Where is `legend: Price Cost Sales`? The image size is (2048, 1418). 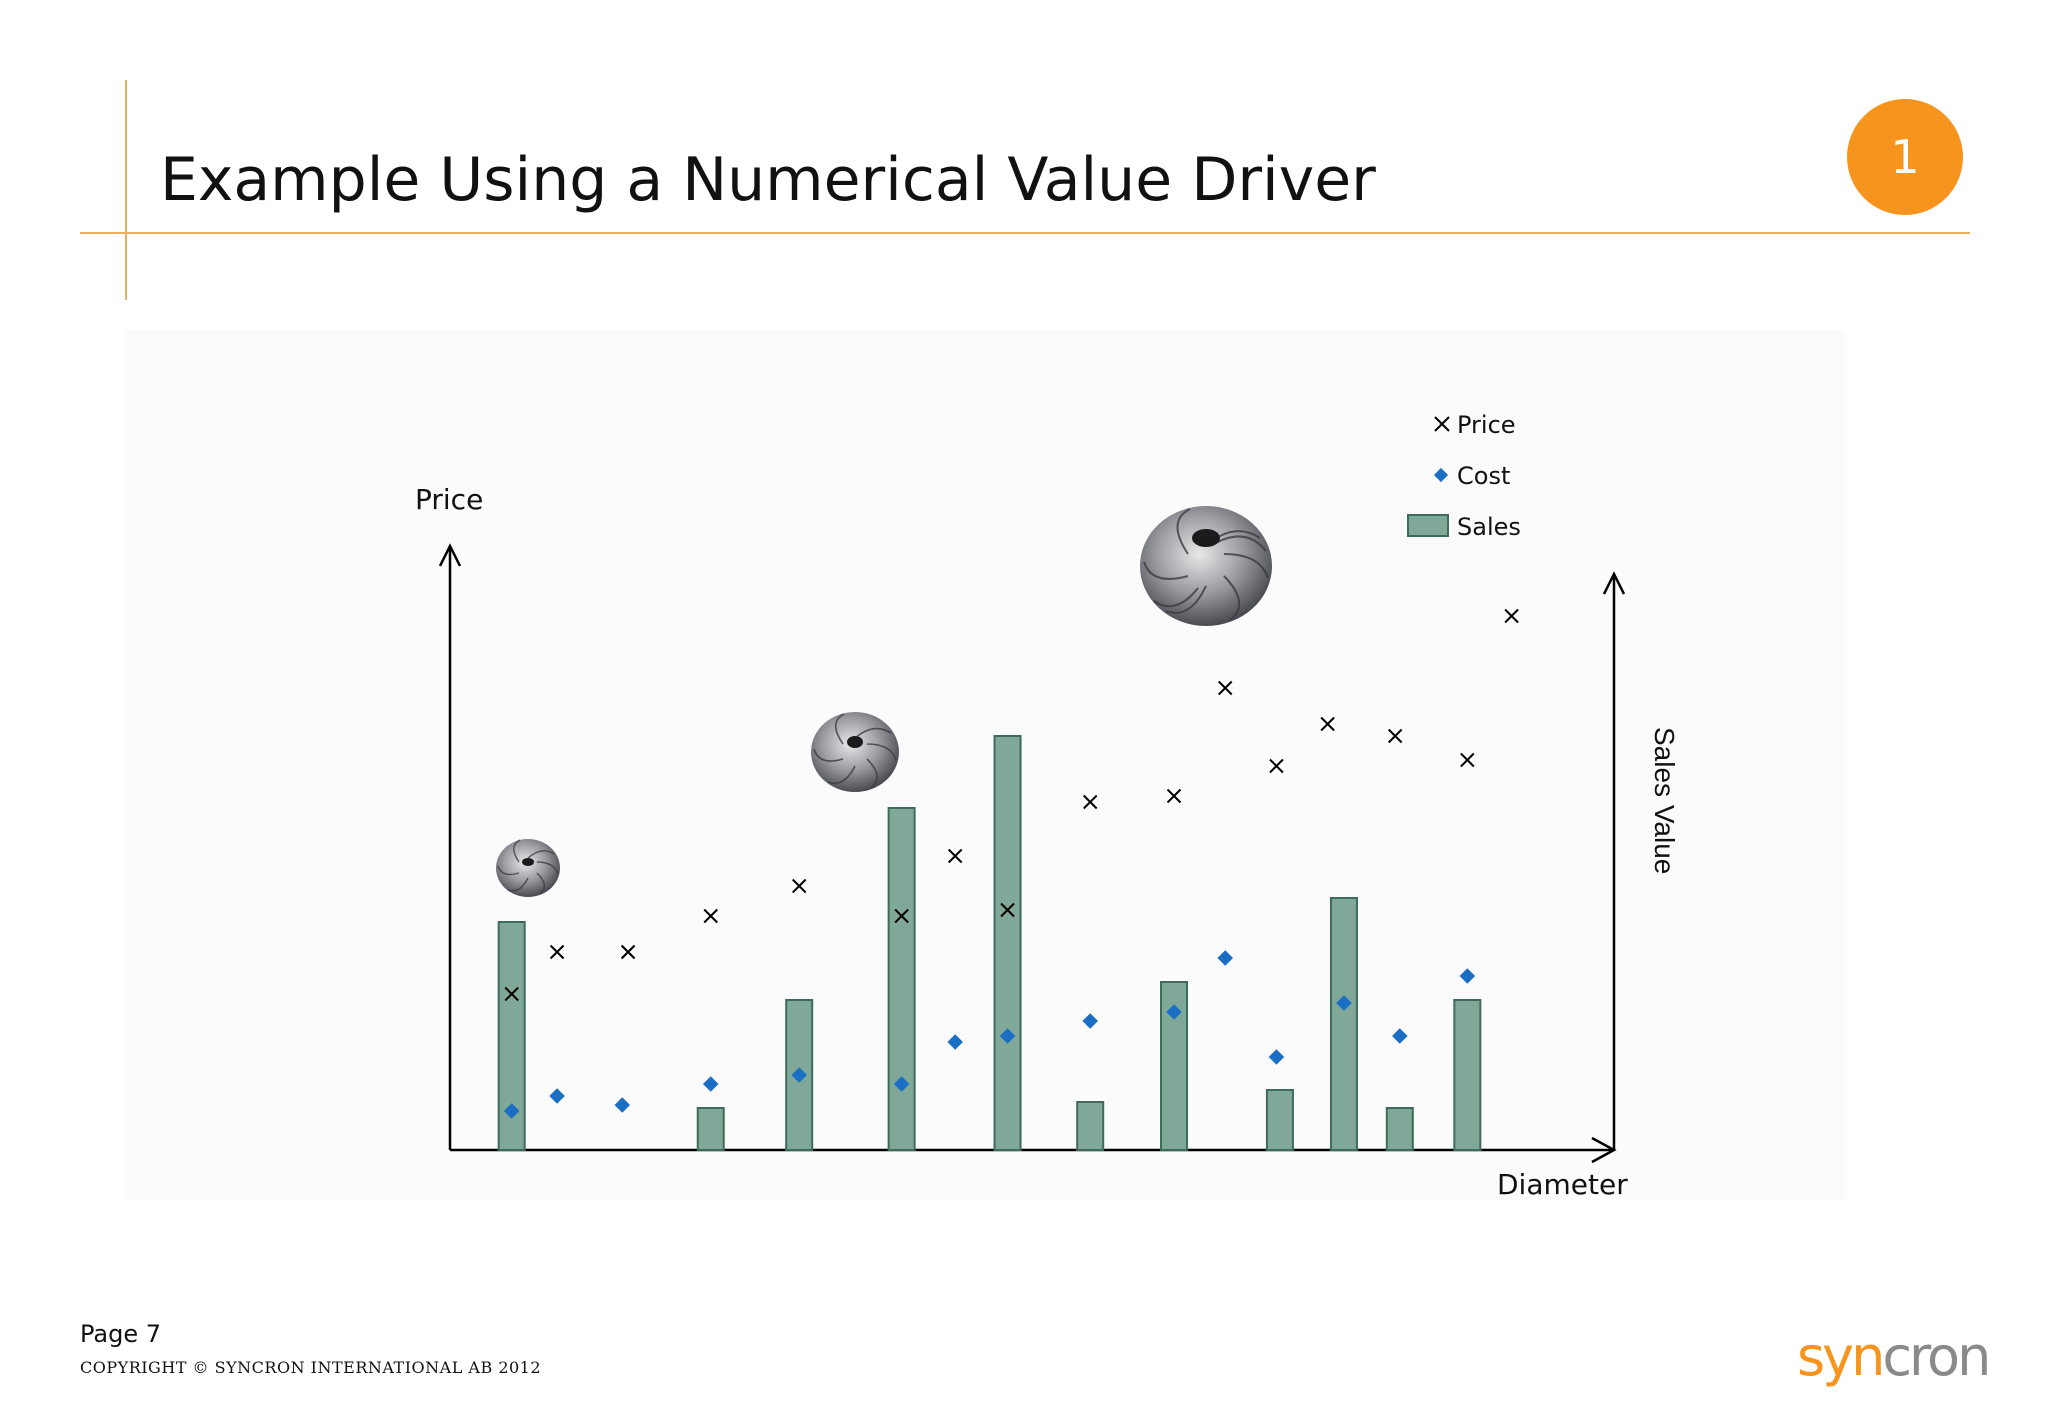 legend: Price Cost Sales is located at coordinates (1464, 476).